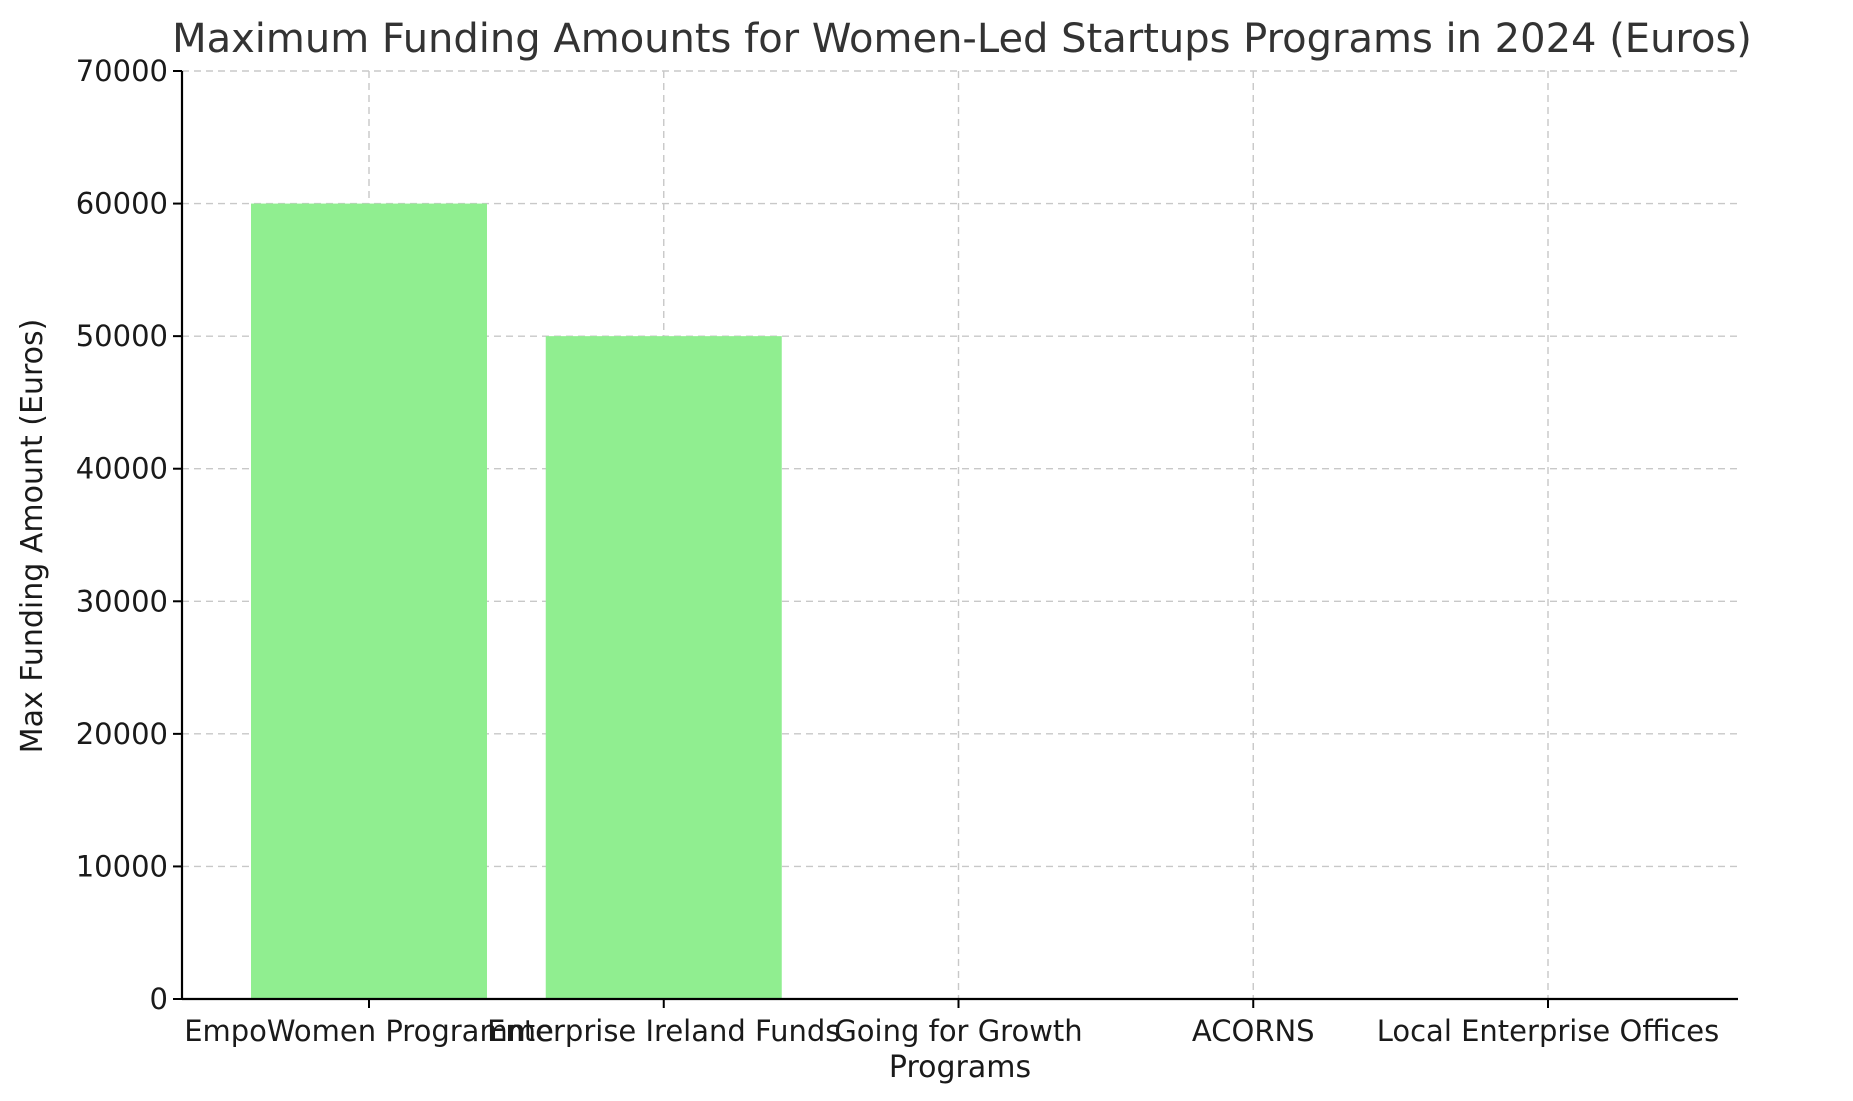  Describe the element at coordinates (122, 734) in the screenshot. I see `y-tick-label: 20000` at that location.